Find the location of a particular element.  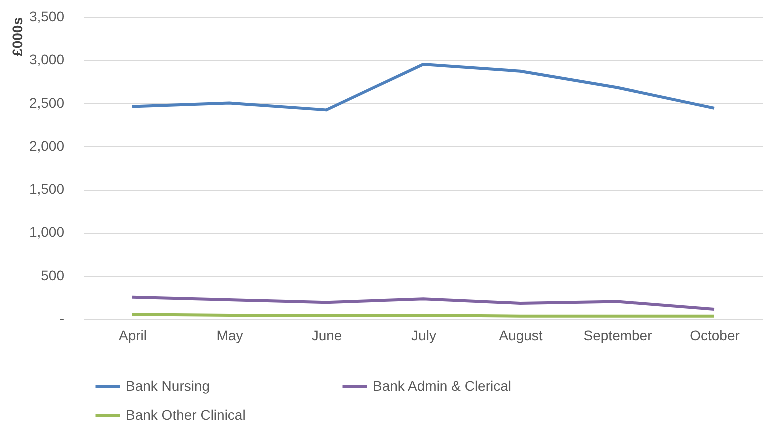

x-tick-label: July is located at coordinates (424, 336).